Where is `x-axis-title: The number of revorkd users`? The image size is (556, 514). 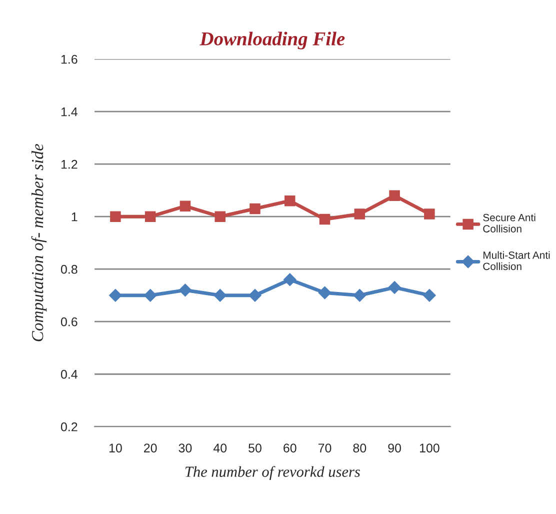
x-axis-title: The number of revorkd users is located at coordinates (272, 473).